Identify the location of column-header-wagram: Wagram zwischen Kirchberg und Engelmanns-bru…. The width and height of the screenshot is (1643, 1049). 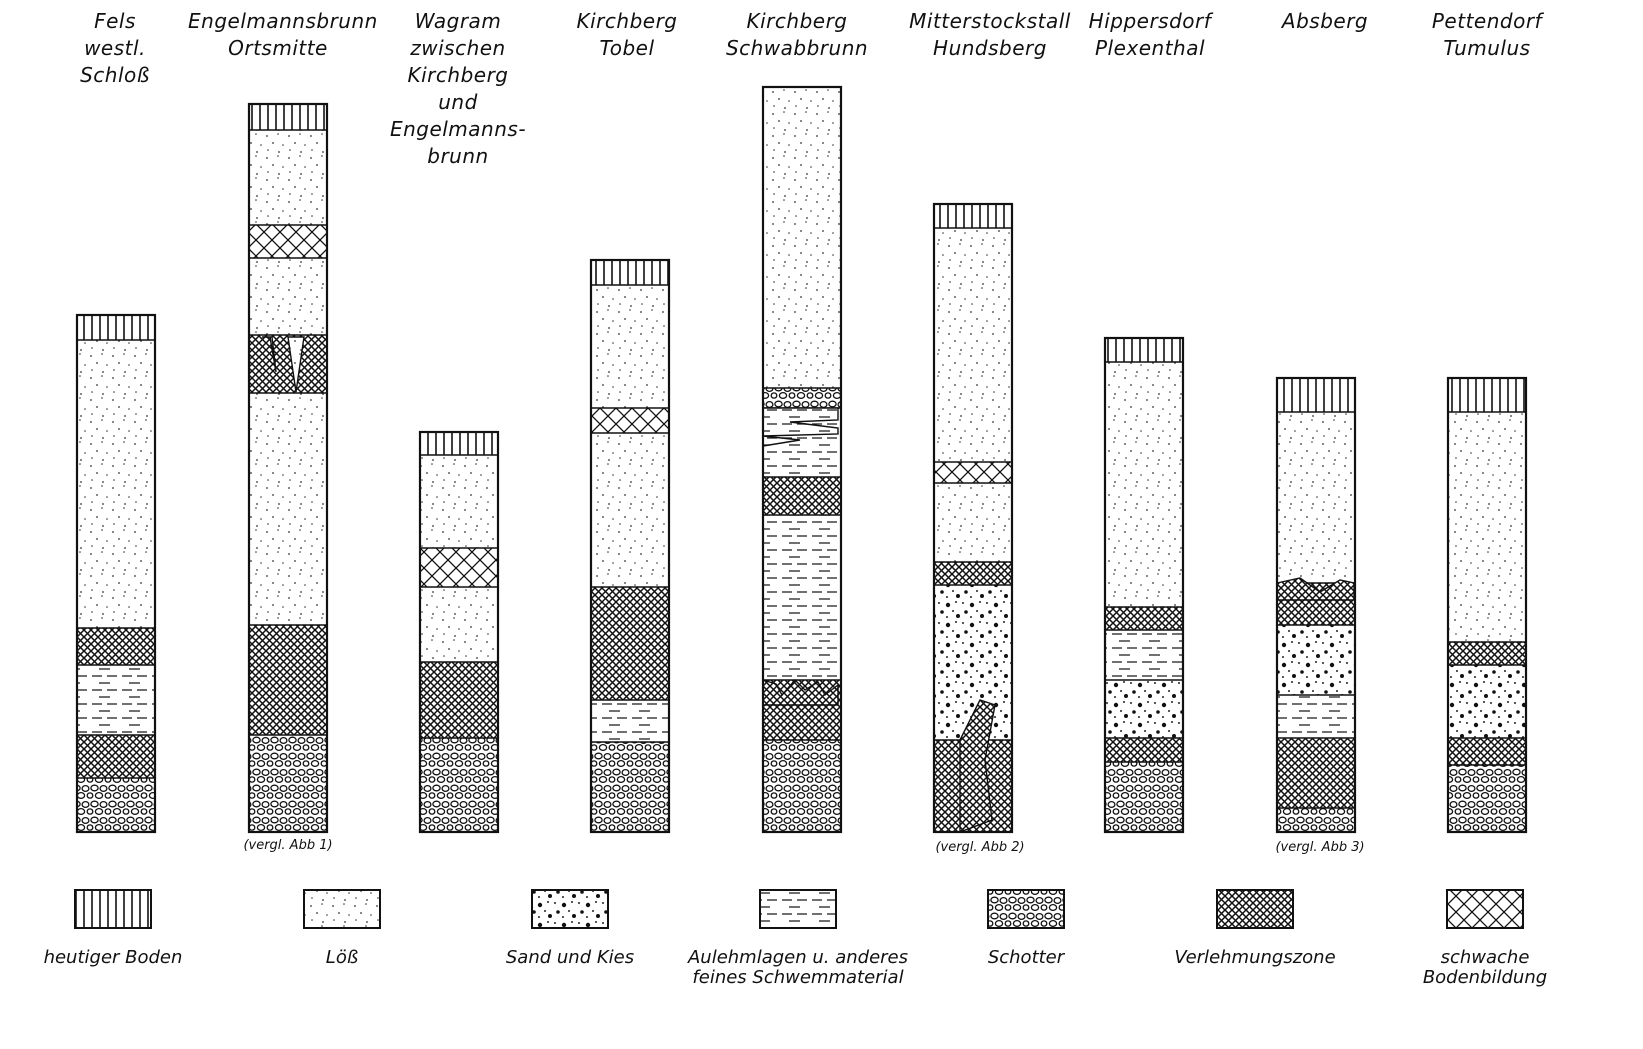
(458, 89).